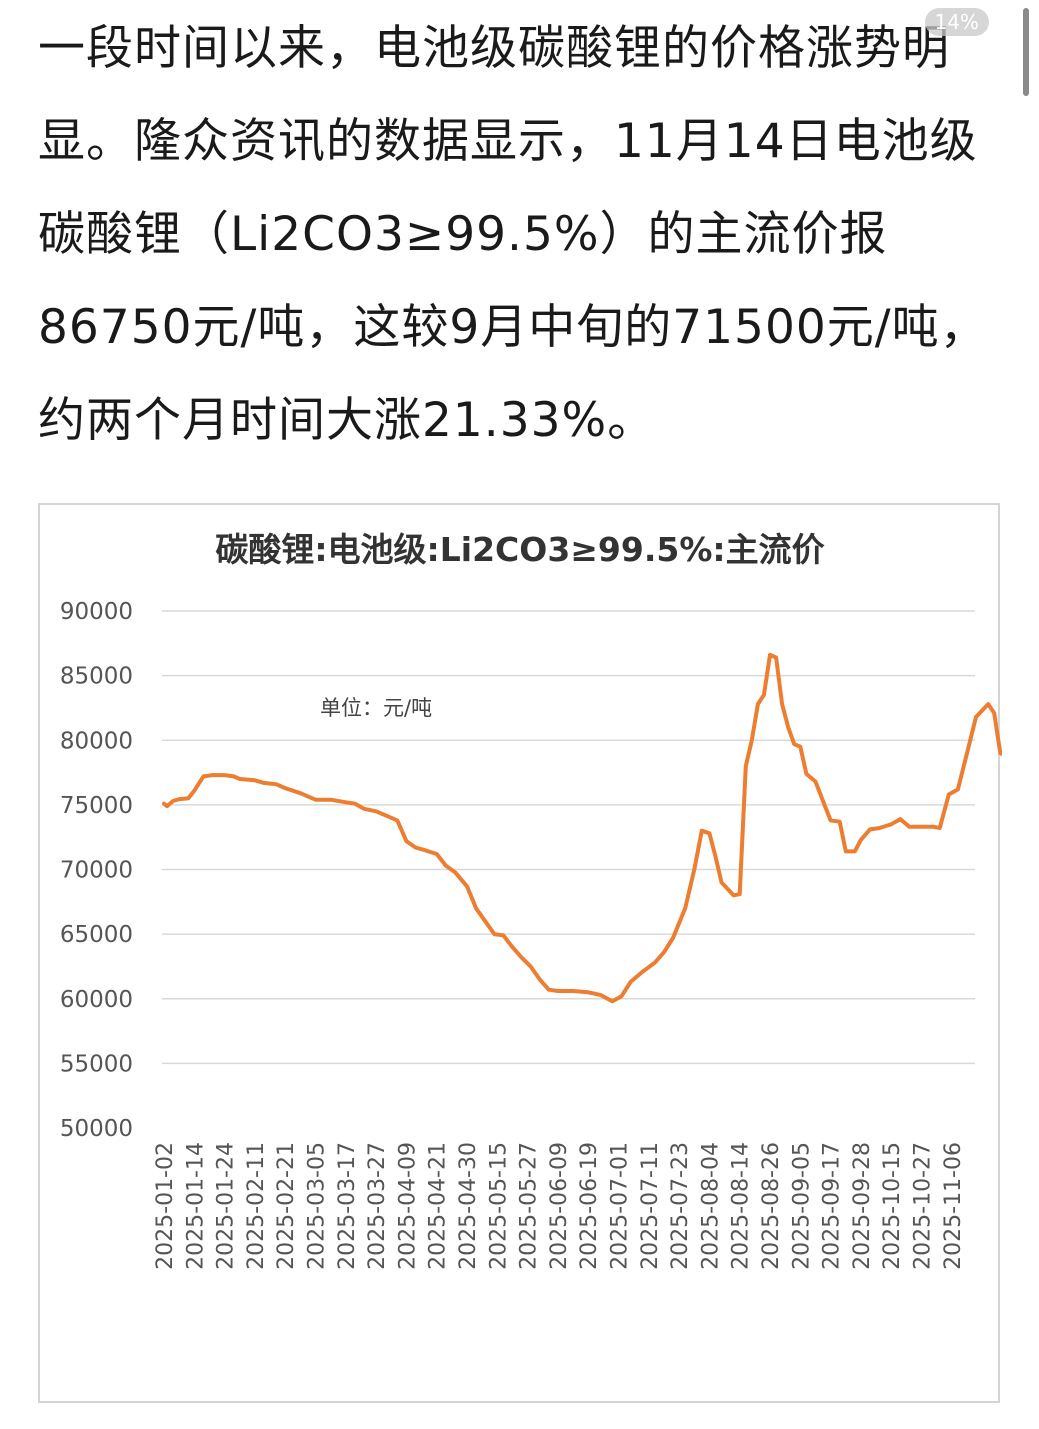 This screenshot has height=1429, width=1039. Describe the element at coordinates (165, 1206) in the screenshot. I see `x-tick-label: 2025-01-02` at that location.